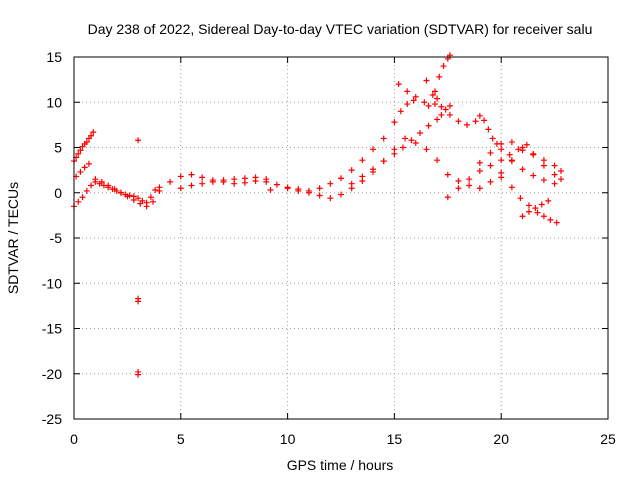 This screenshot has width=640, height=480. Describe the element at coordinates (340, 465) in the screenshot. I see `x-axis-label: GPS time / hours` at that location.